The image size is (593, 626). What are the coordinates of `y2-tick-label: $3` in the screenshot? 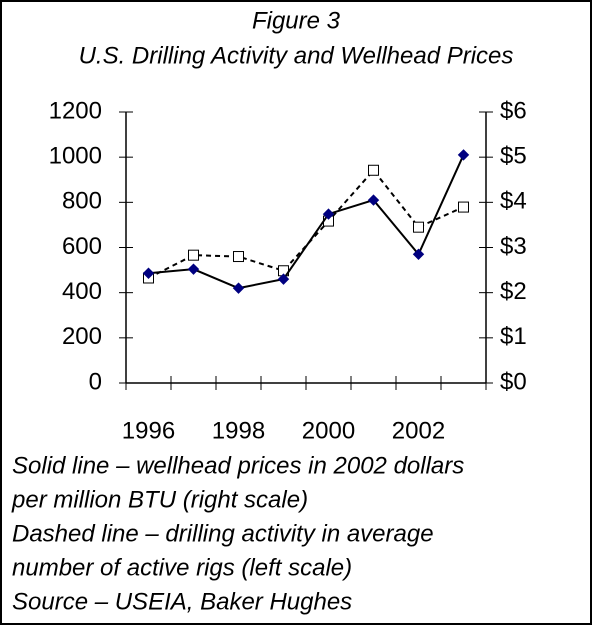 It's located at (513, 246).